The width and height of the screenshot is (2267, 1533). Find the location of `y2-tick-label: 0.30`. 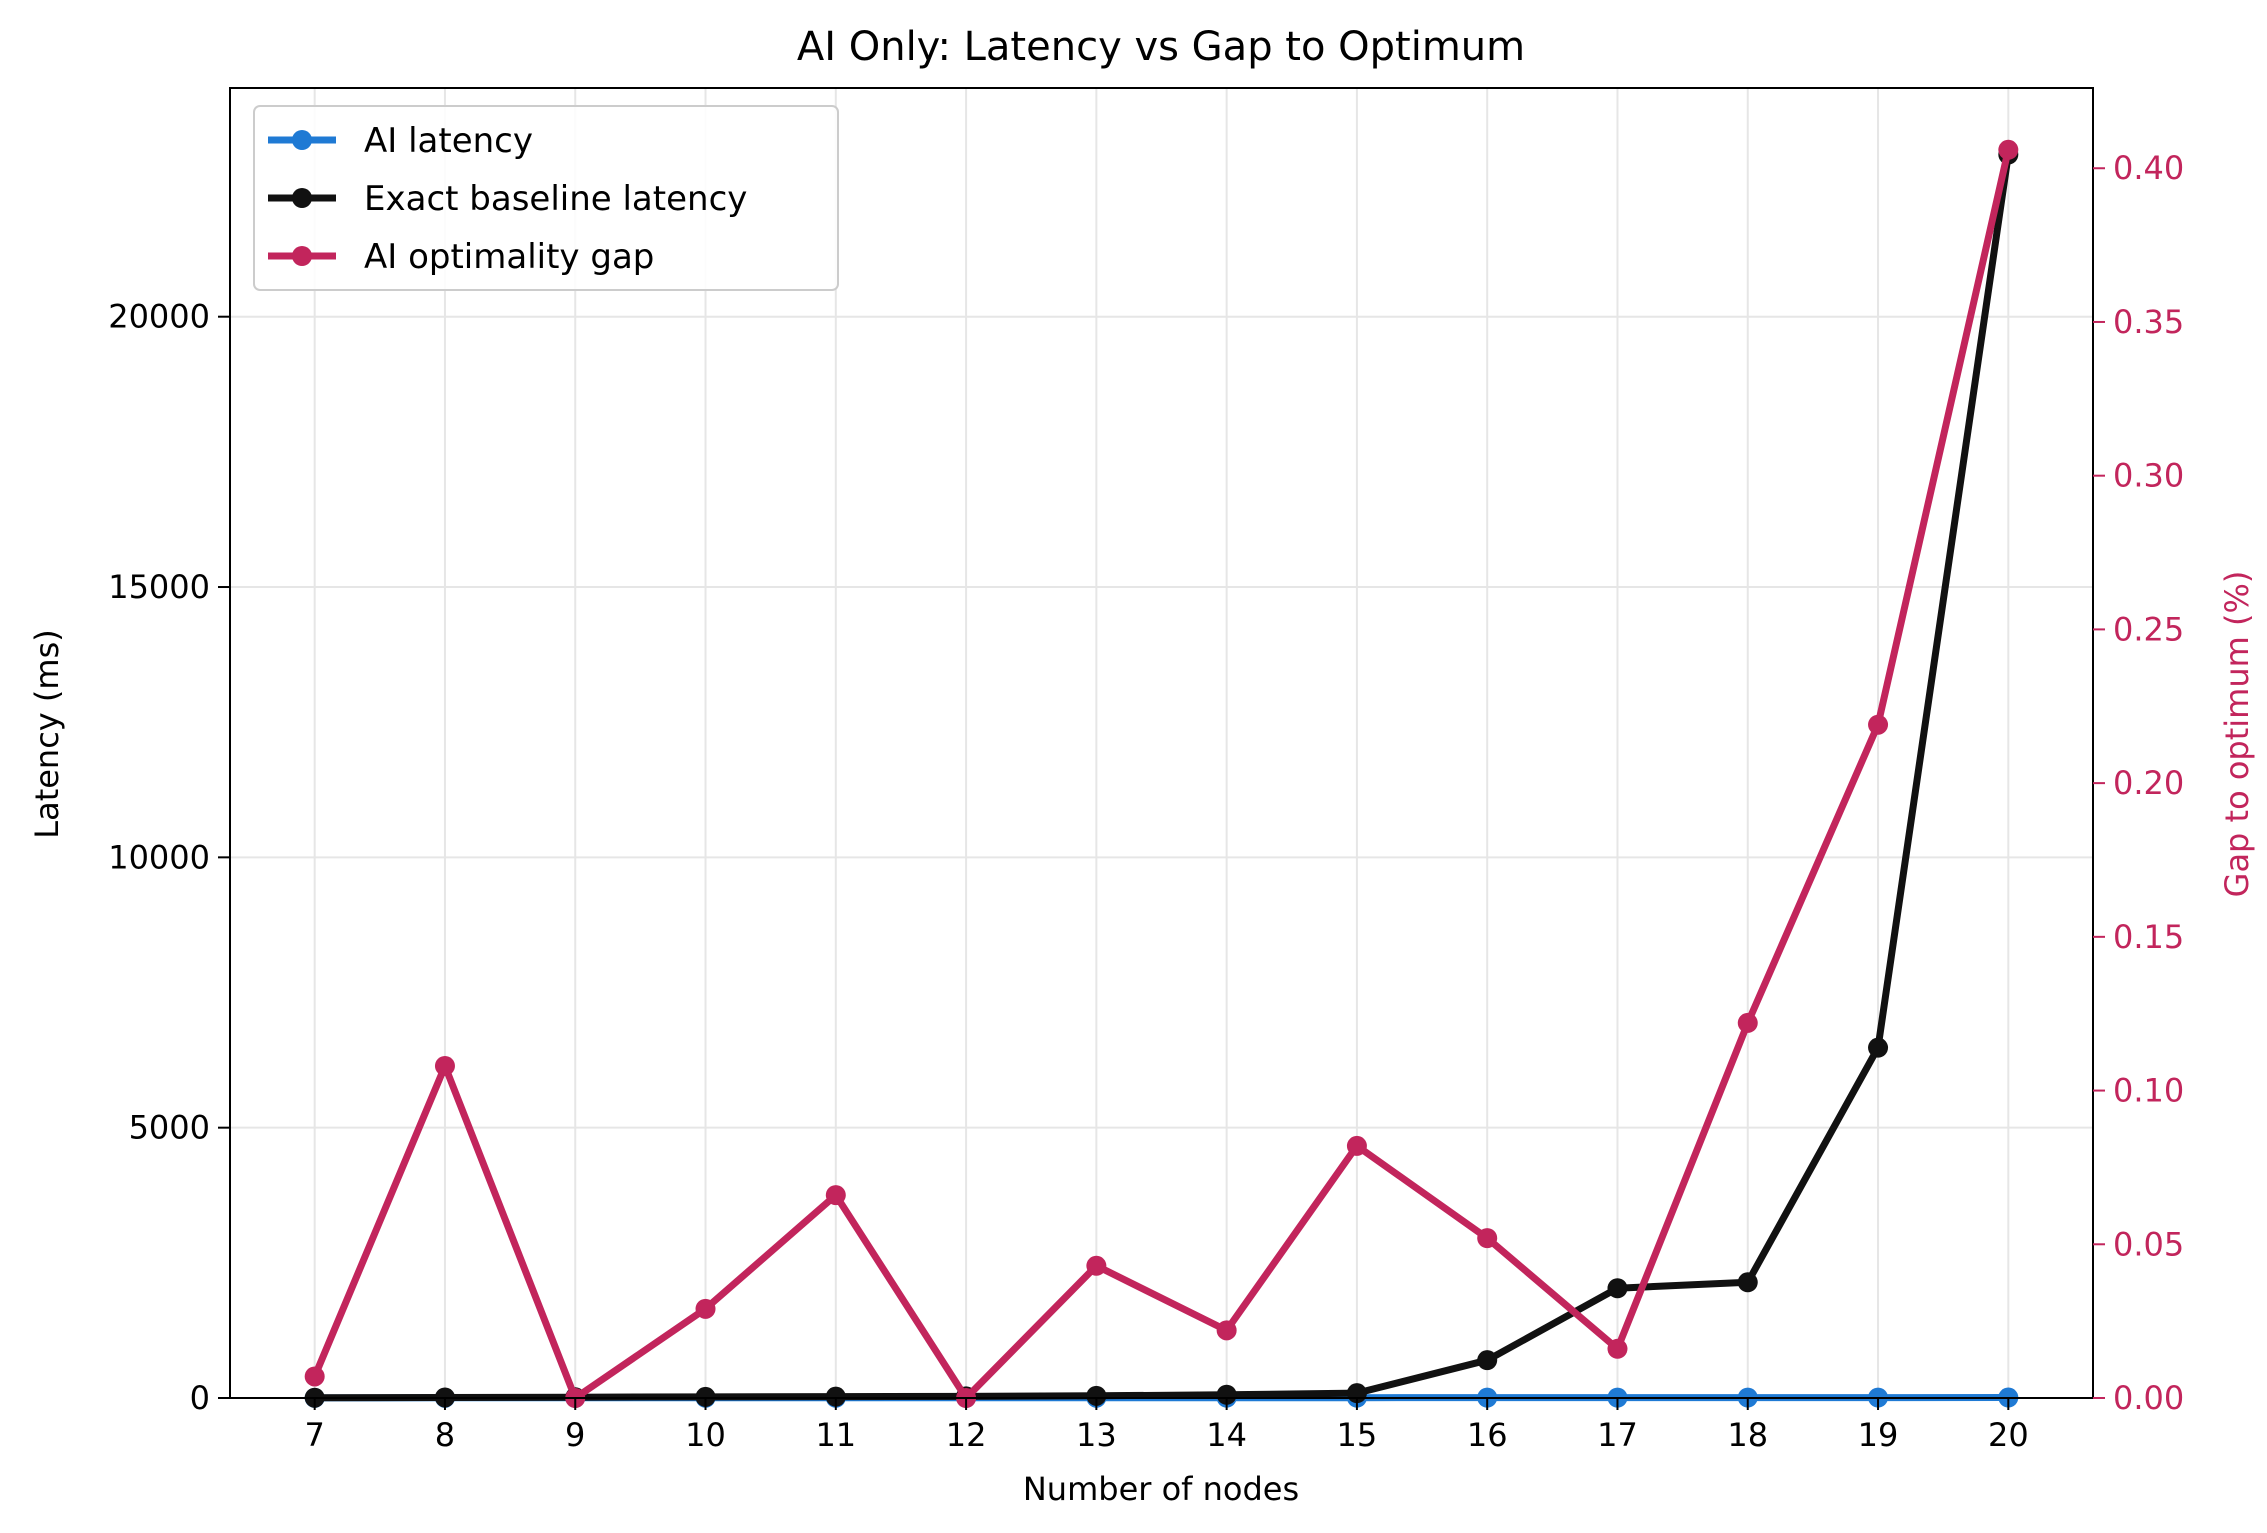

y2-tick-label: 0.30 is located at coordinates (2148, 476).